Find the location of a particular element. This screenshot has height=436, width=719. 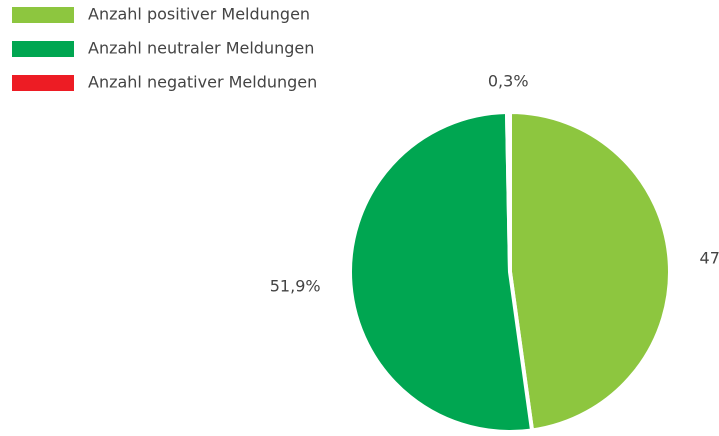

legend-label: Anzahl neutraler Meldungen is located at coordinates (201, 48).